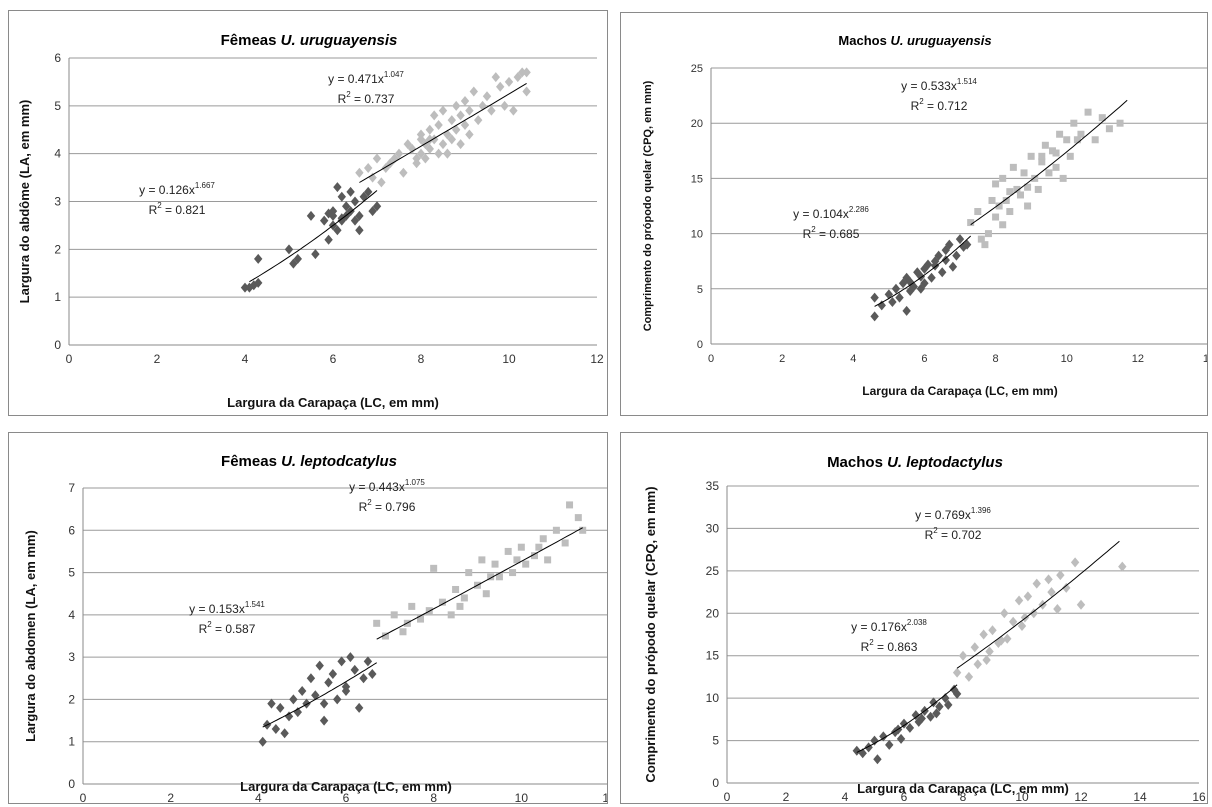 The width and height of the screenshot is (1212, 807). What do you see at coordinates (1205, 359) in the screenshot?
I see `x-tick-label: 14` at bounding box center [1205, 359].